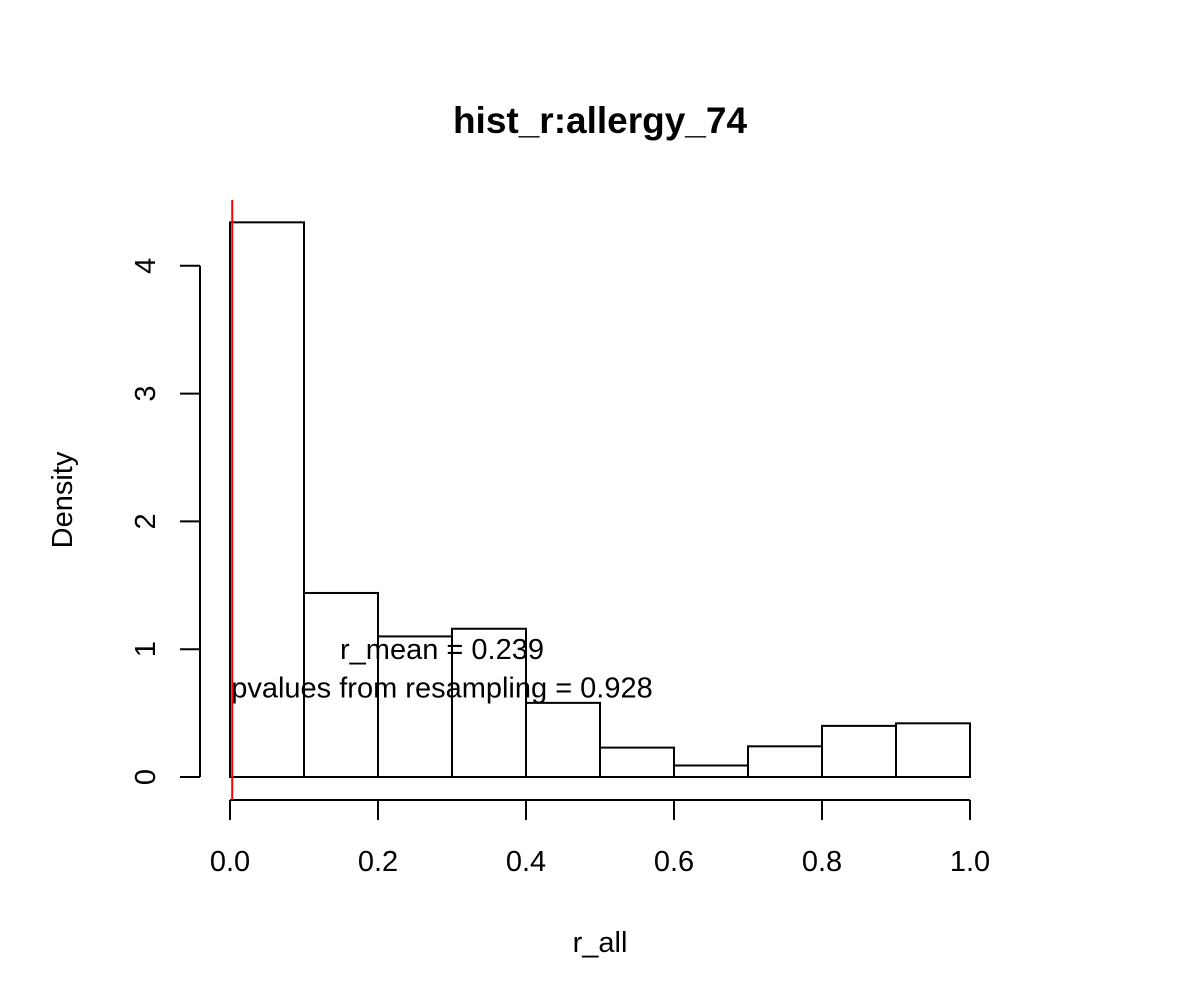 This screenshot has width=1200, height=1000. What do you see at coordinates (63, 499) in the screenshot?
I see `y-axis-label: Density` at bounding box center [63, 499].